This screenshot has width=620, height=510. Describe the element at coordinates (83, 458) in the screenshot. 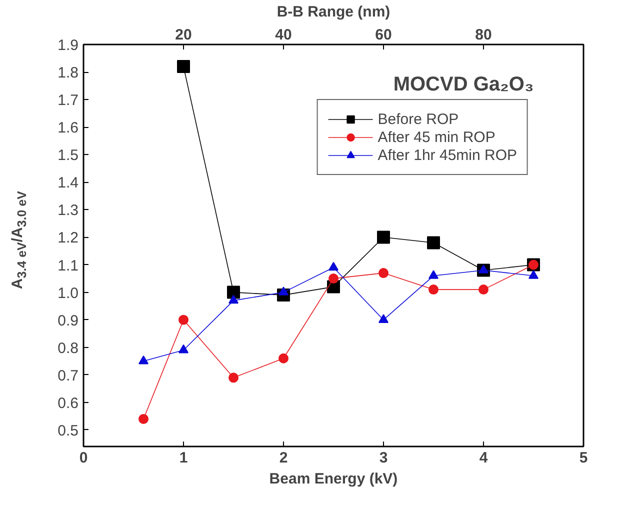

I see `x-tick-label: 0` at that location.